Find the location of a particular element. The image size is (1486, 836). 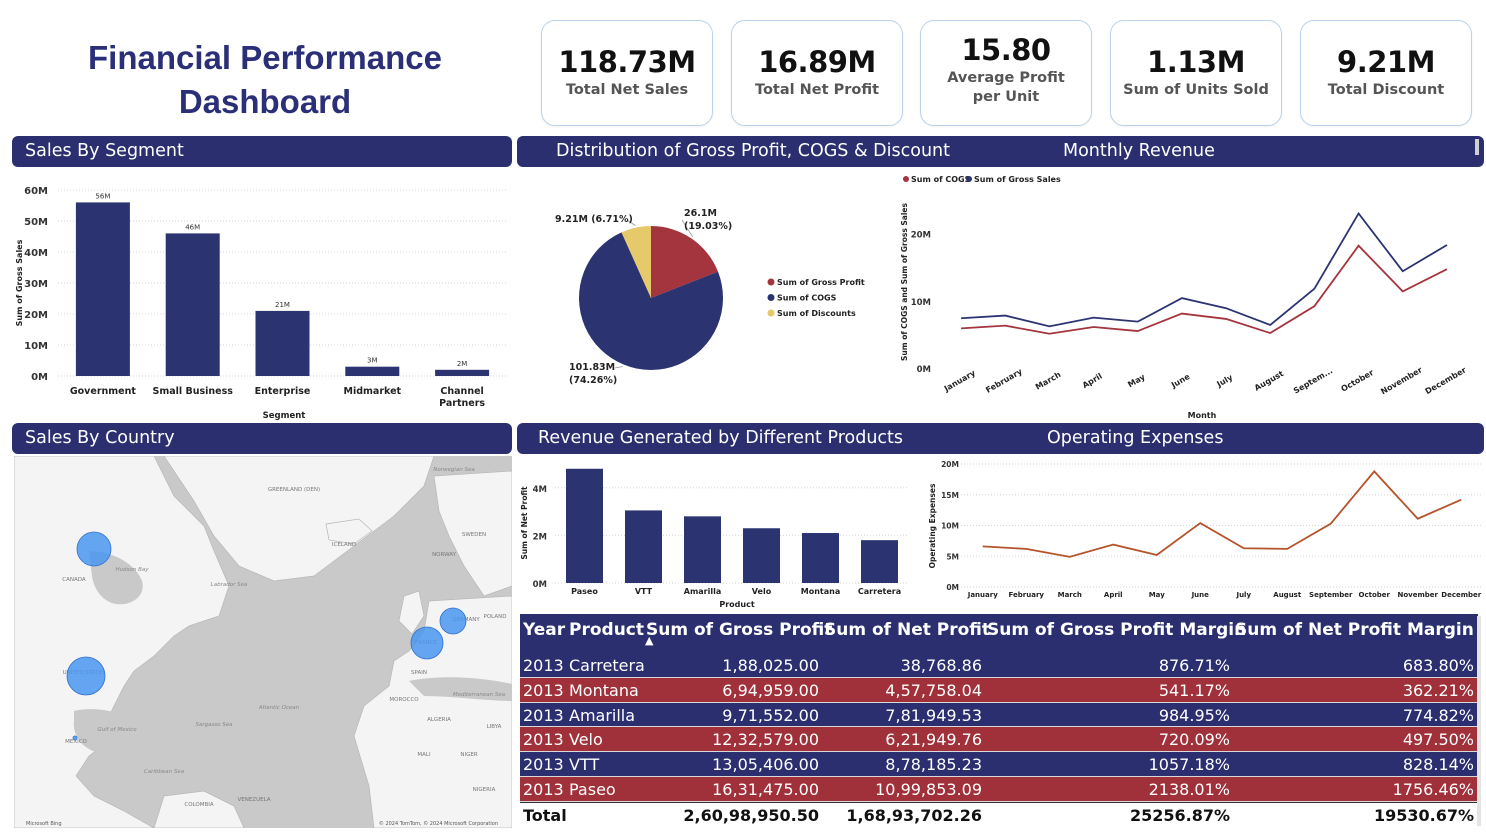

map-label: MOROCCO is located at coordinates (404, 700).